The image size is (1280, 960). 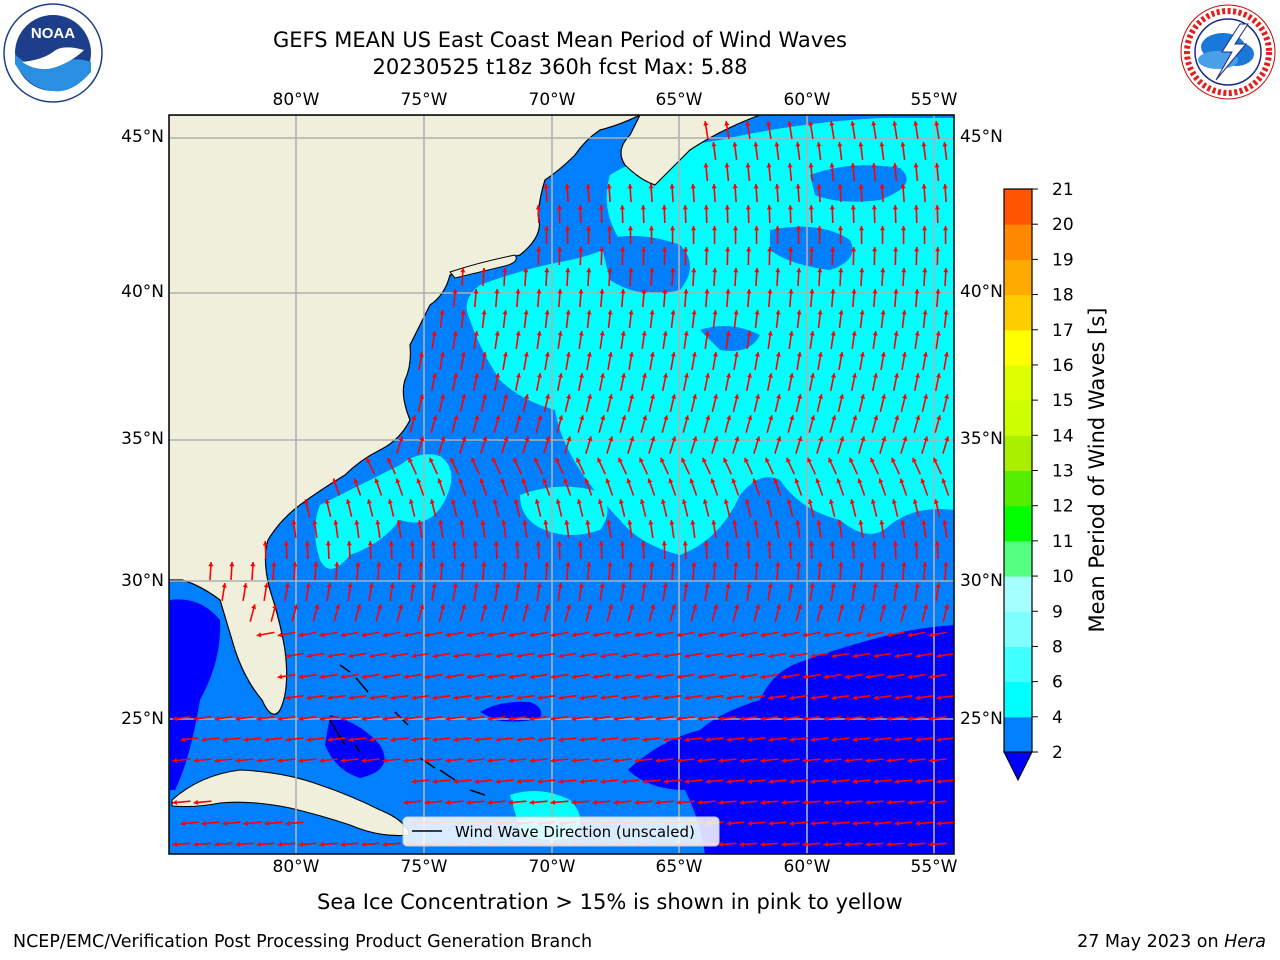 What do you see at coordinates (575, 832) in the screenshot?
I see `legend-label: Wind Wave Direction (unscaled)` at bounding box center [575, 832].